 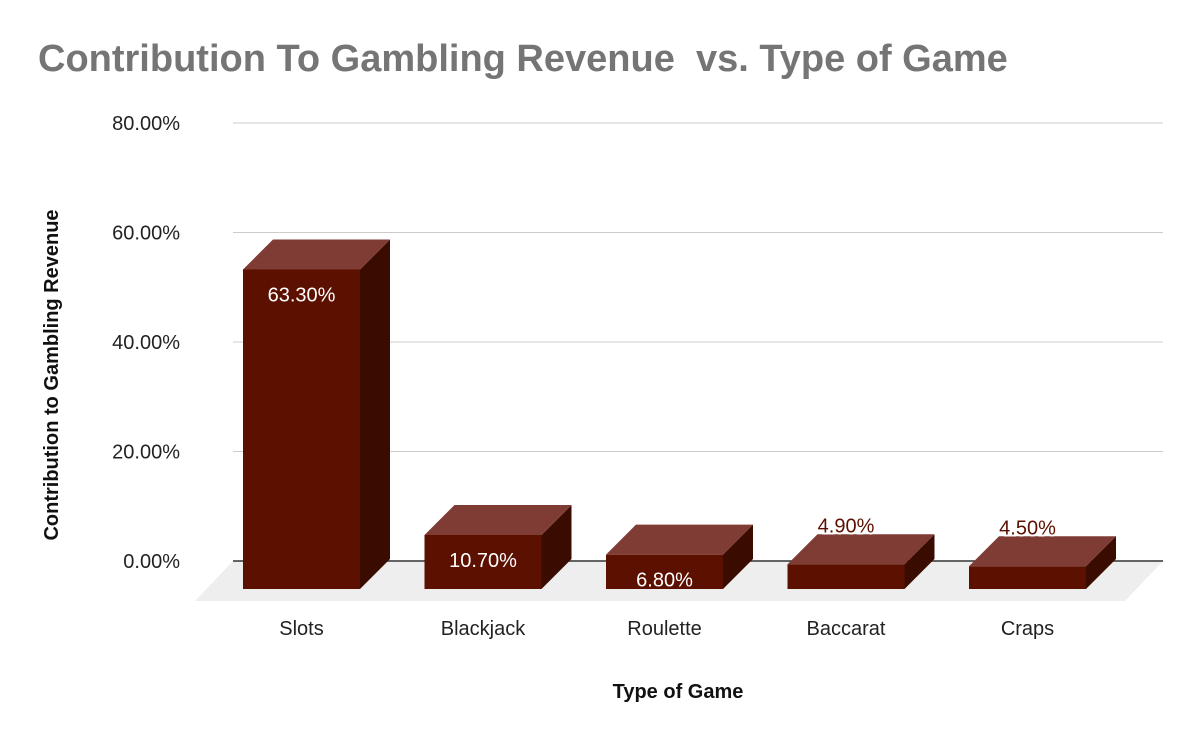 What do you see at coordinates (301, 629) in the screenshot?
I see `x-category-label: Slots` at bounding box center [301, 629].